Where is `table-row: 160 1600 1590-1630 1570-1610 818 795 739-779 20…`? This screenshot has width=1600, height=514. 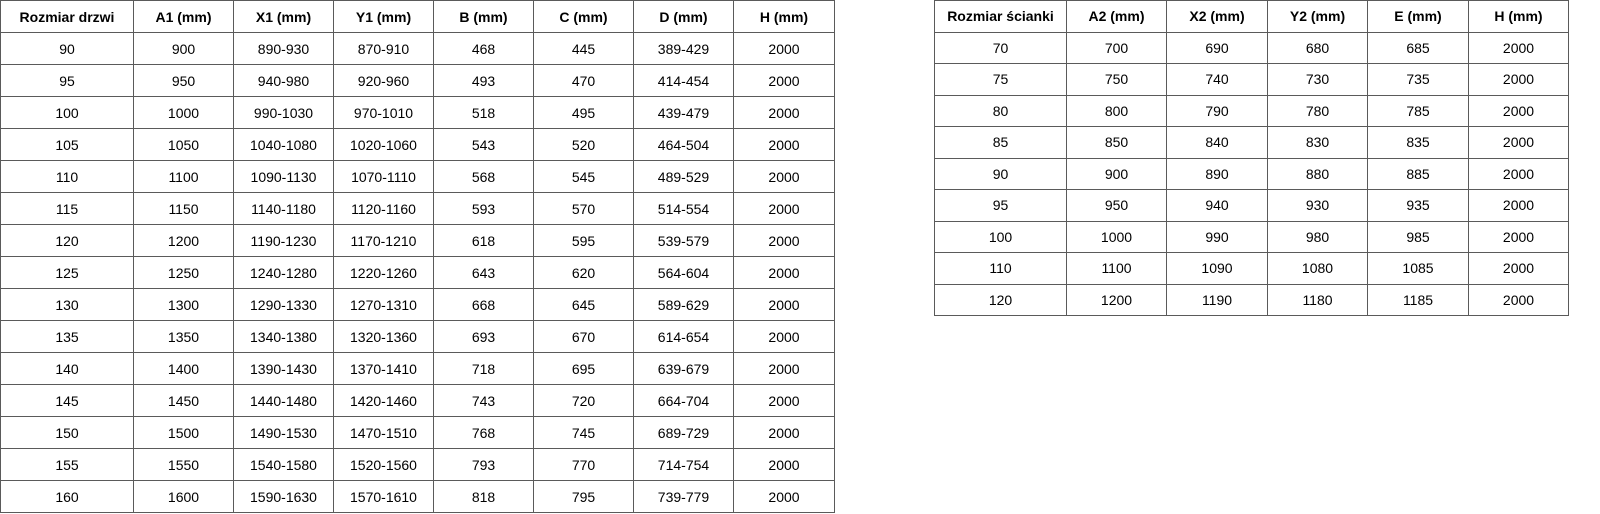 table-row: 160 1600 1590-1630 1570-1610 818 795 739-779 20… is located at coordinates (417, 496).